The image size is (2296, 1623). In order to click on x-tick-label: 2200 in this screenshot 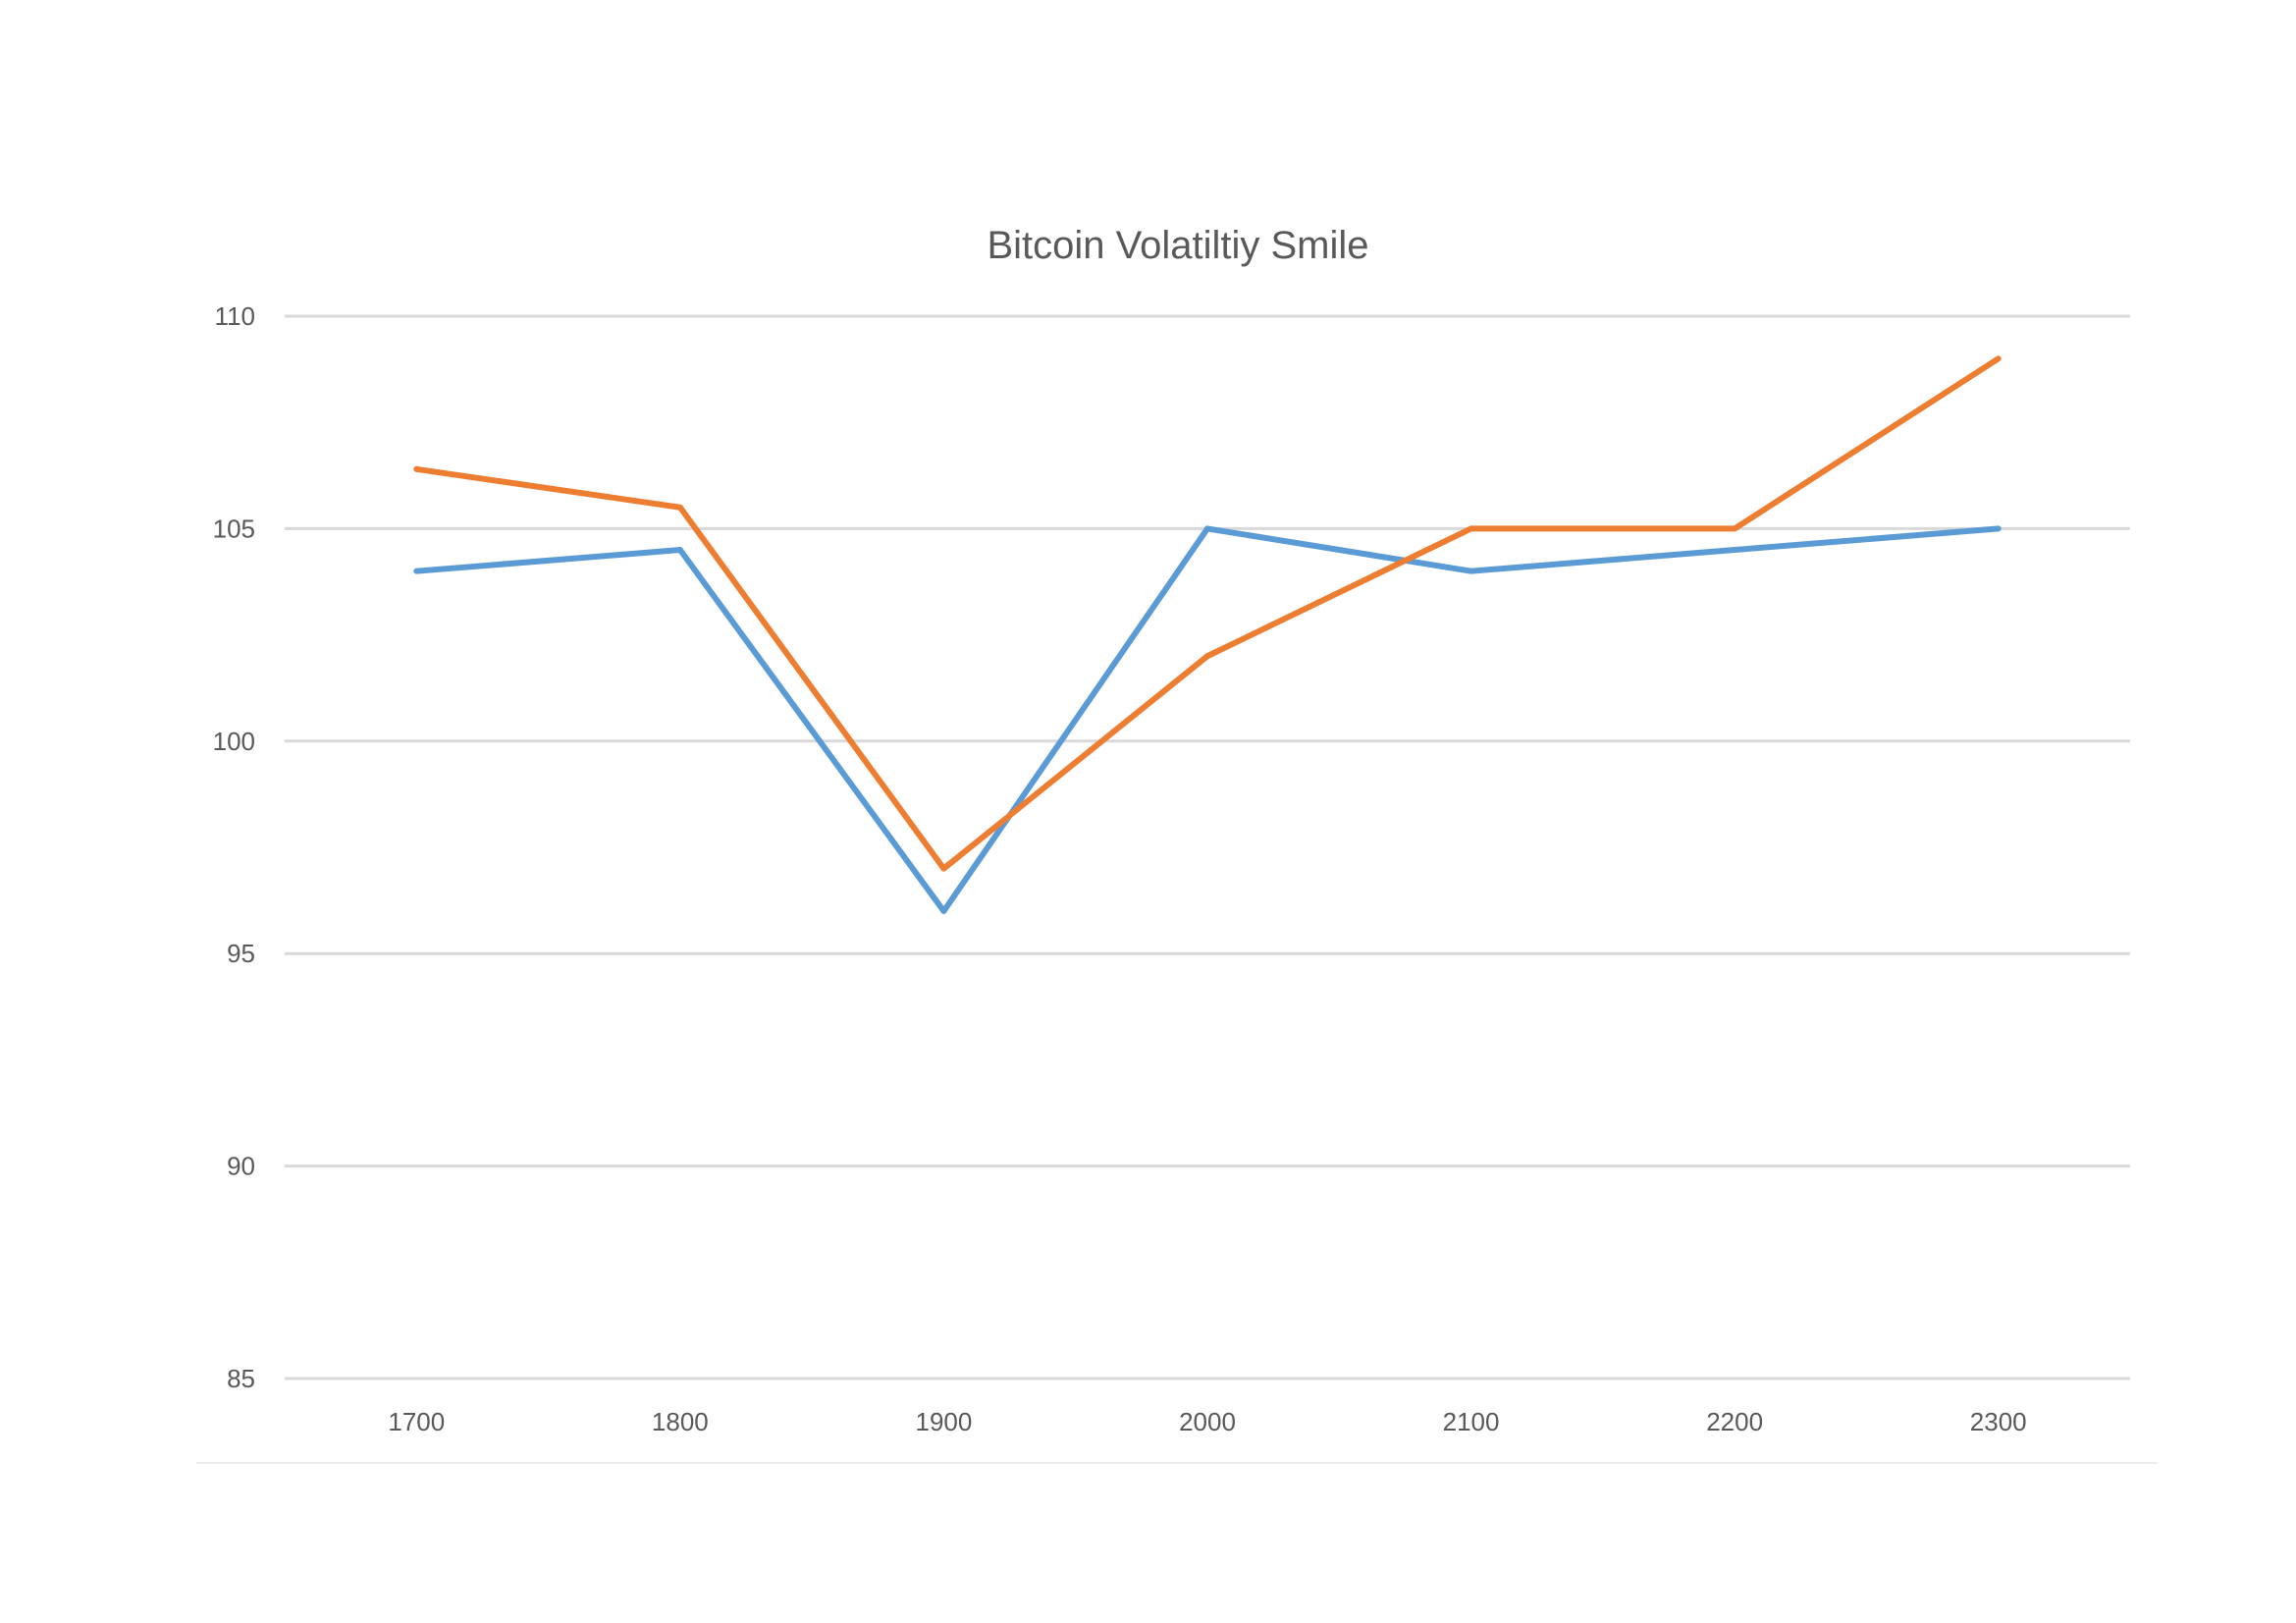, I will do `click(1734, 1422)`.